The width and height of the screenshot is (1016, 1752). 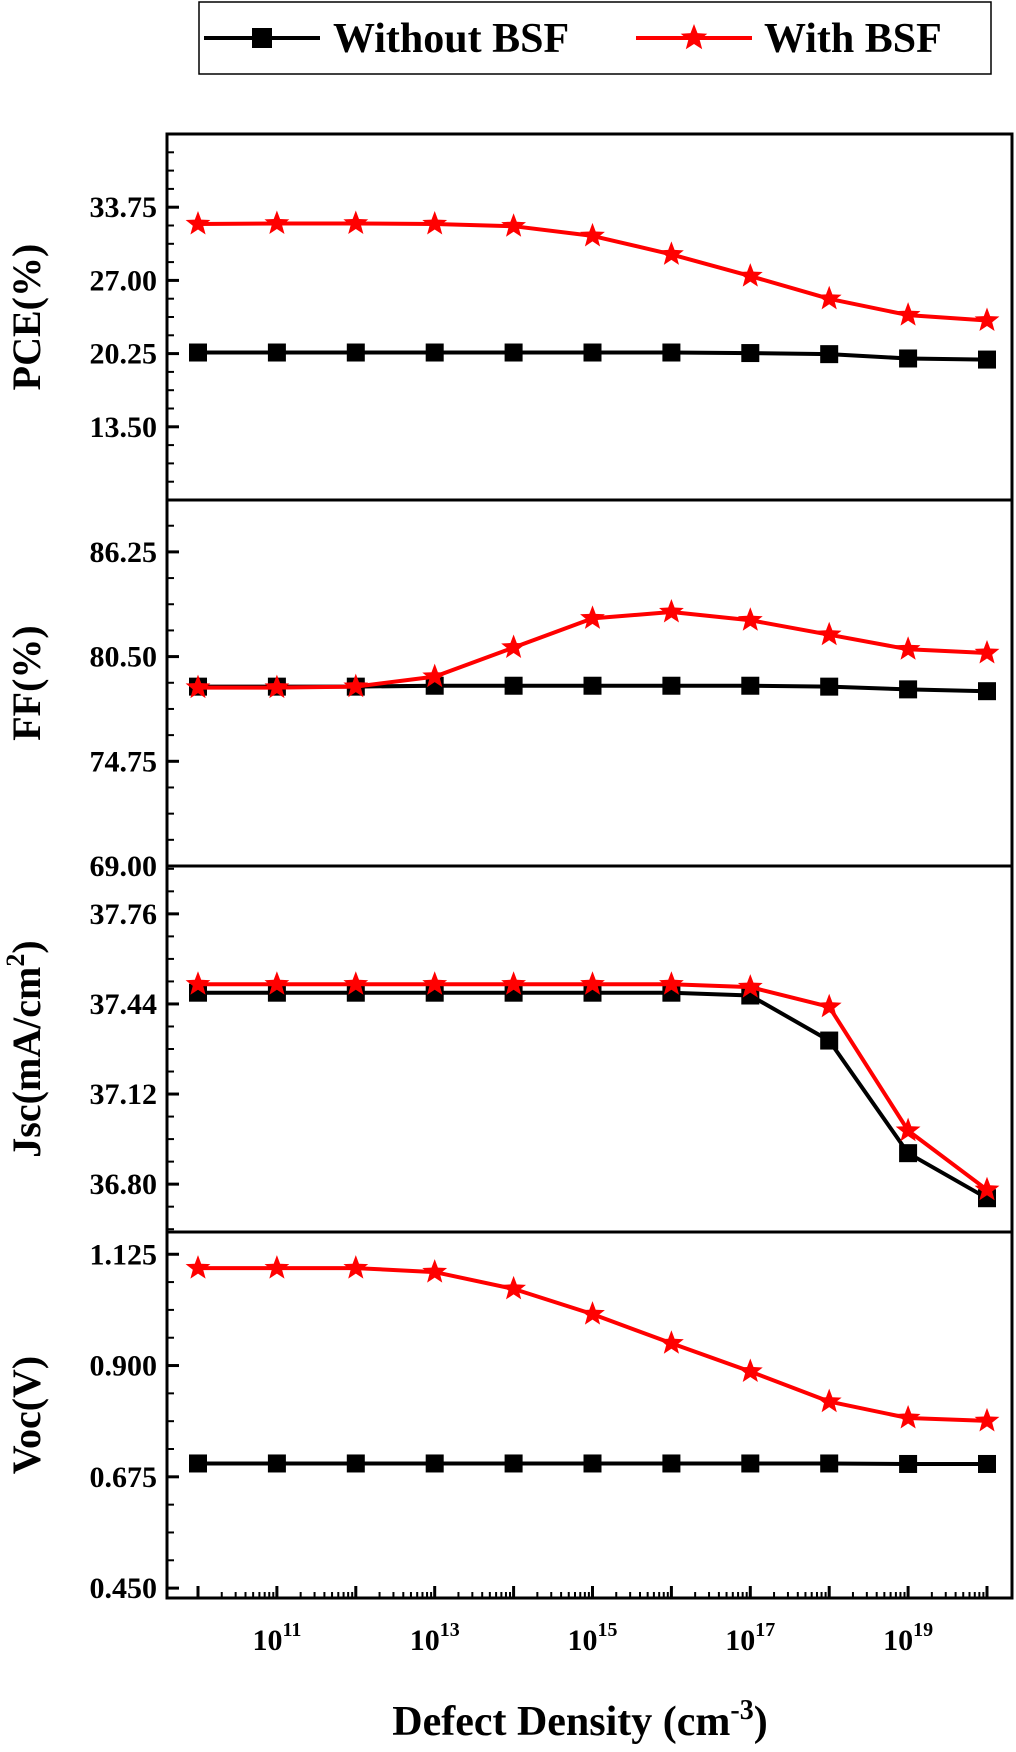 What do you see at coordinates (262, 38) in the screenshot?
I see `legend-marker-square` at bounding box center [262, 38].